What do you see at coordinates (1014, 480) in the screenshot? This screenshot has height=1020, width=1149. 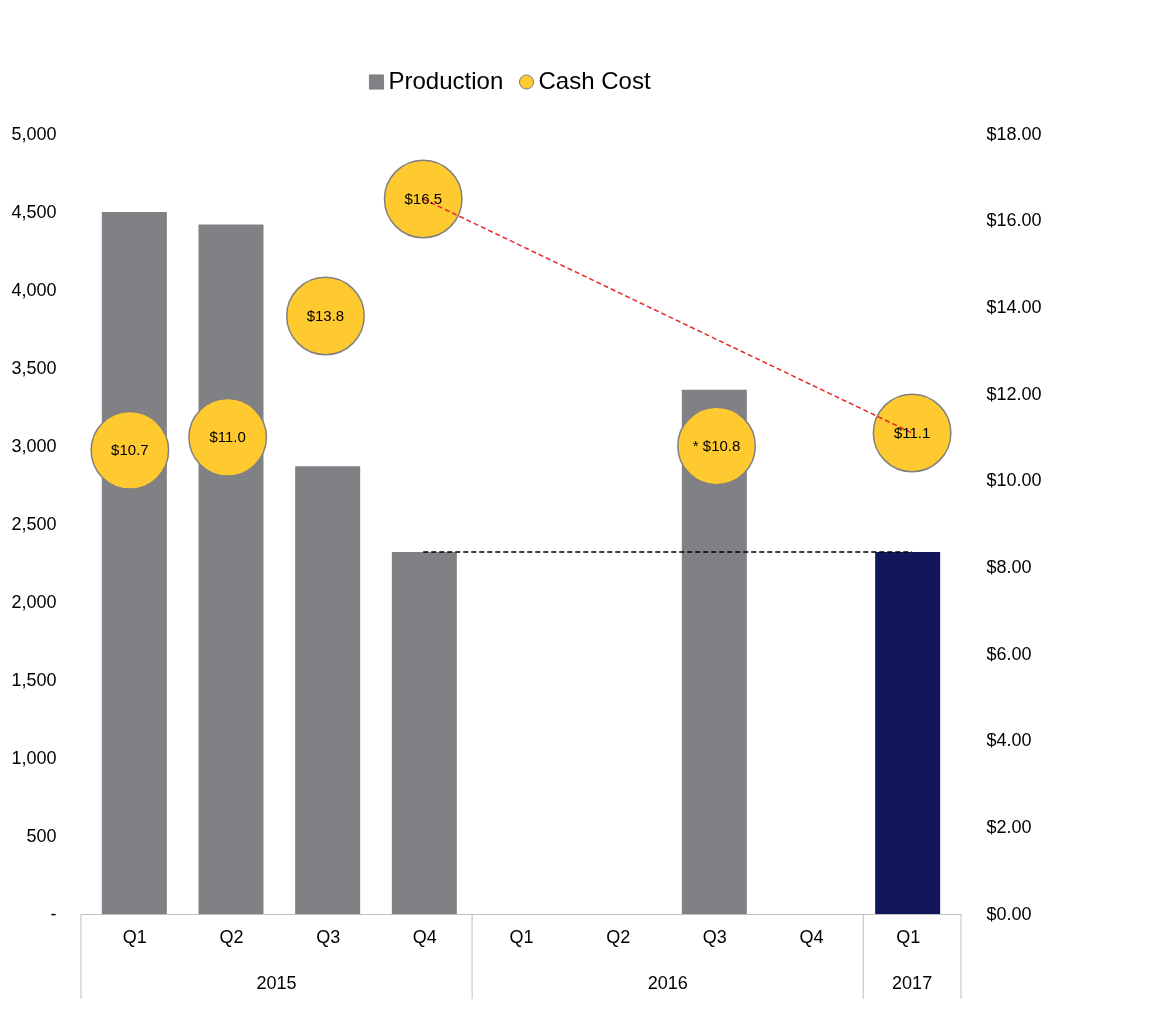 I see `y2-tick-label: $10.00` at bounding box center [1014, 480].